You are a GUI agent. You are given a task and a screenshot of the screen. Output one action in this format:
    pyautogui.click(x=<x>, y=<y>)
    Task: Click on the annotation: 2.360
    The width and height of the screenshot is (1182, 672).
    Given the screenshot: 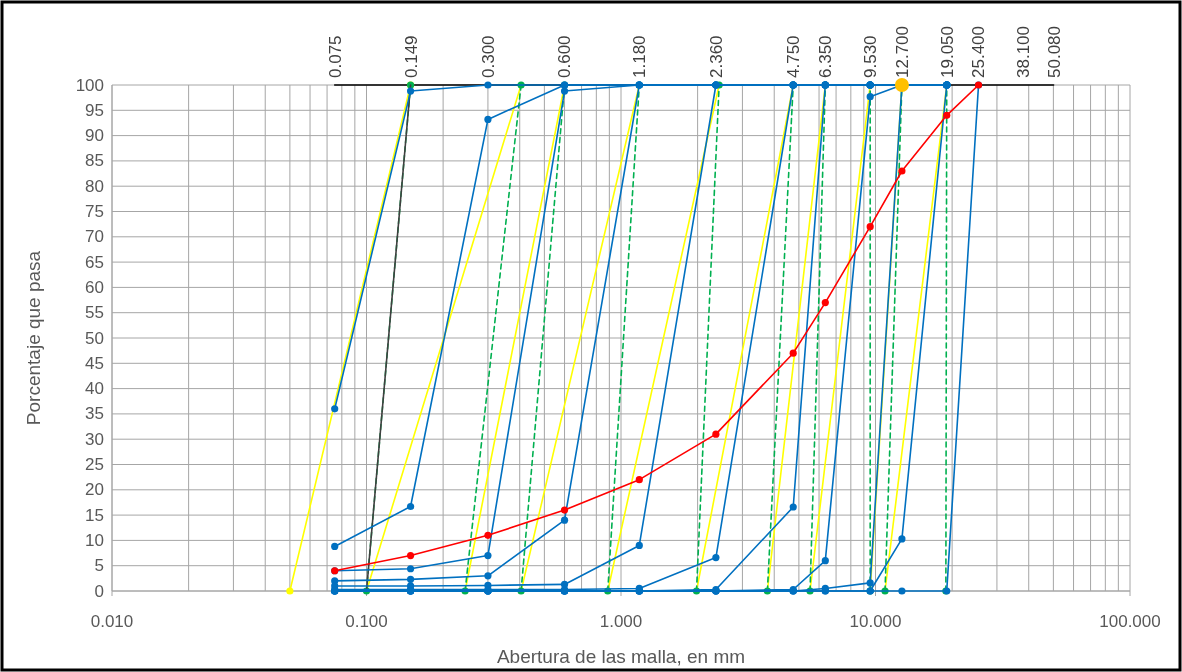 What is the action you would take?
    pyautogui.click(x=716, y=56)
    